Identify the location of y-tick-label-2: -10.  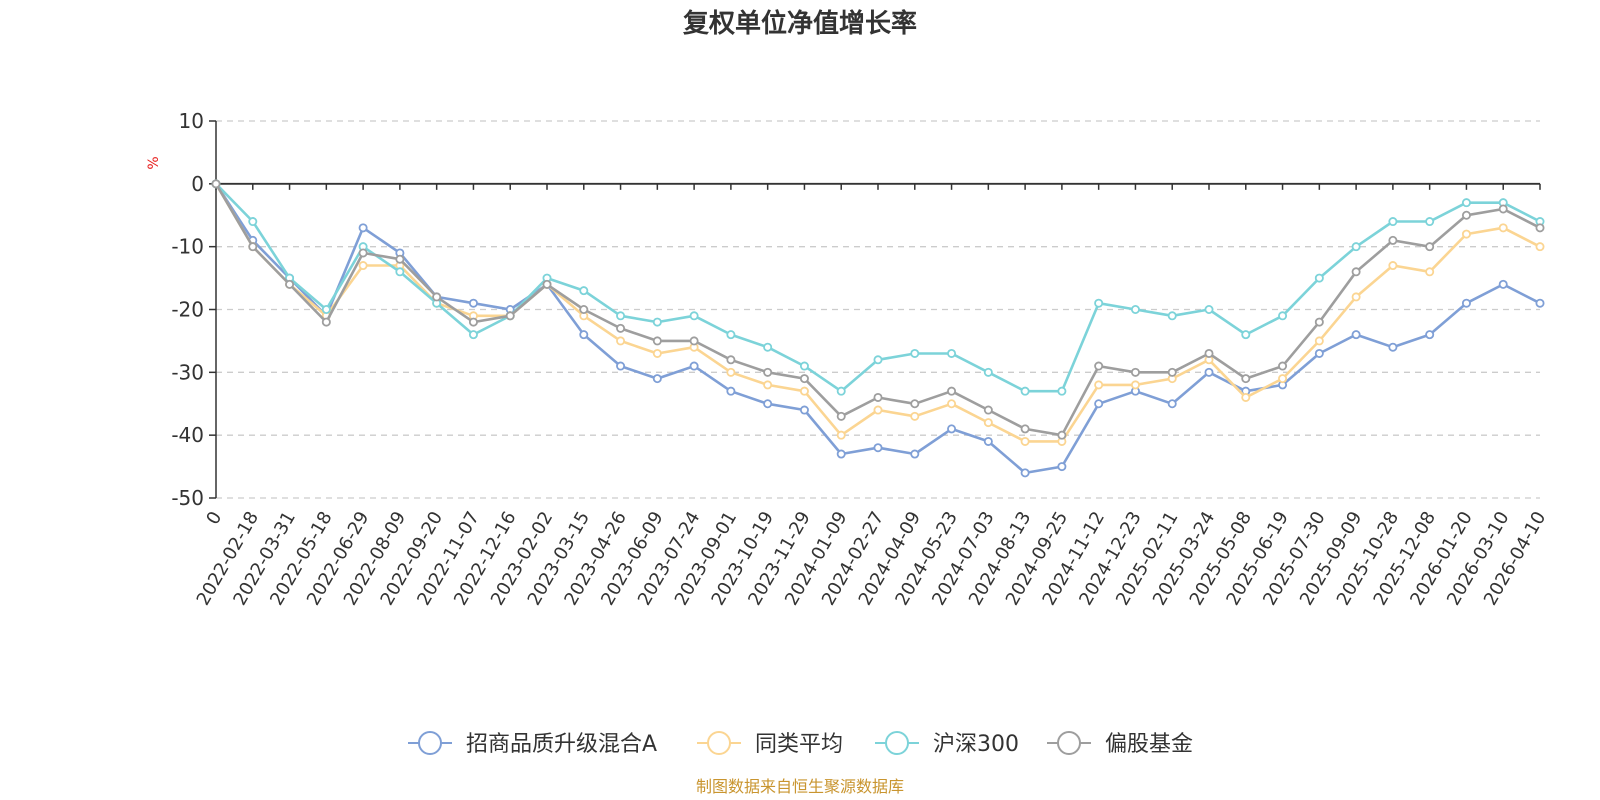
(187, 247).